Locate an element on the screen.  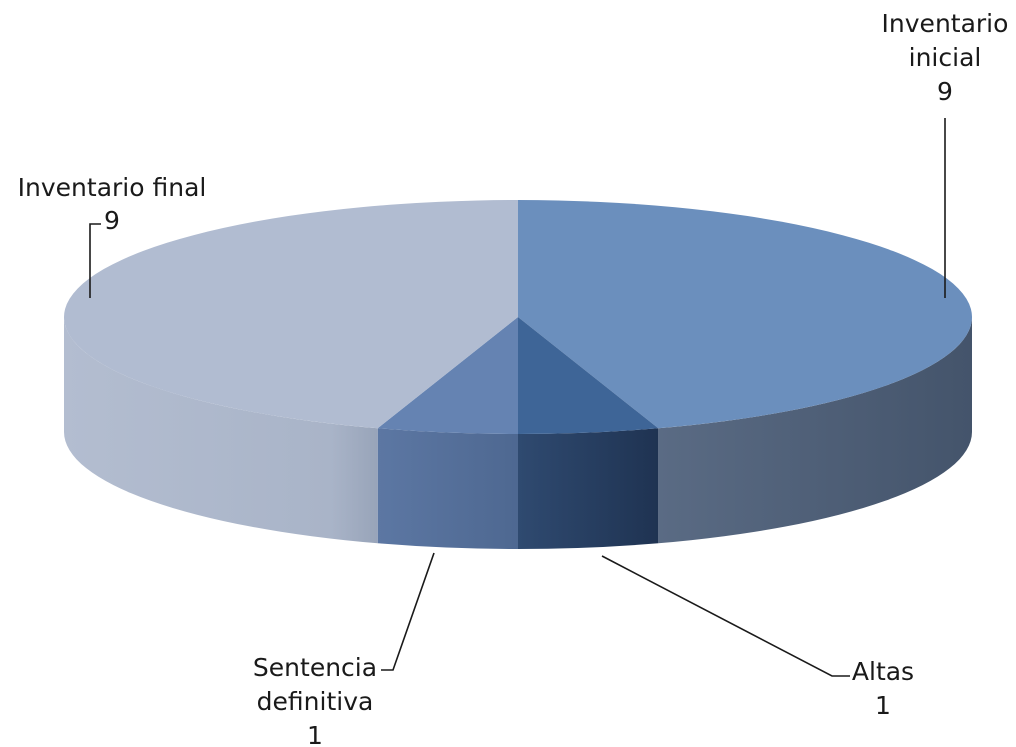
pie-slice-inventario-final is located at coordinates (291, 314).